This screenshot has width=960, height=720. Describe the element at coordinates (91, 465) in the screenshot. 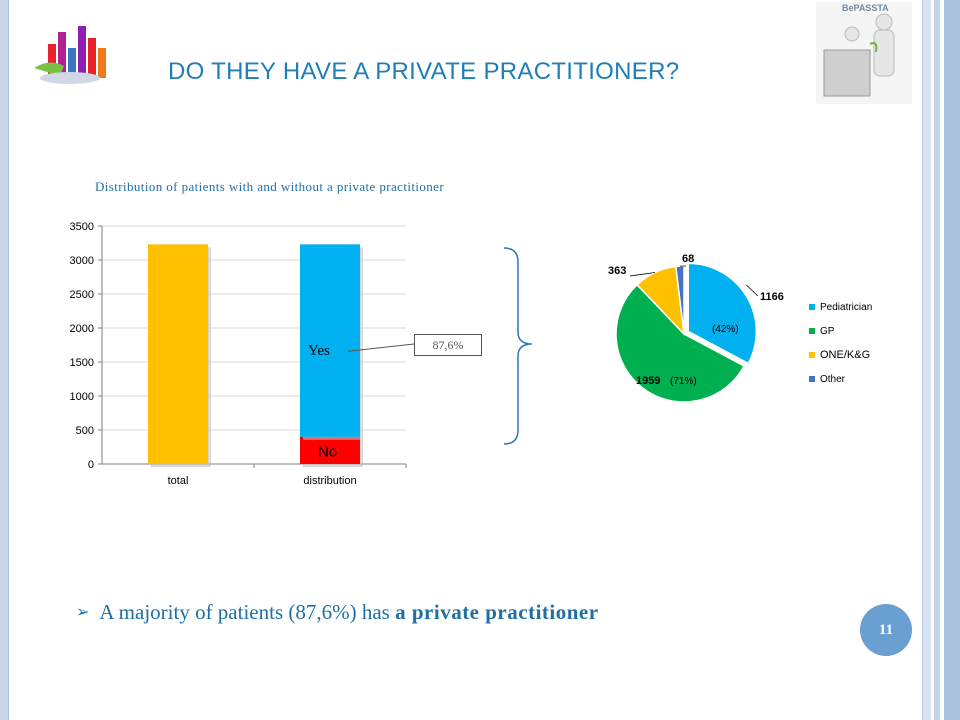

I see `y-tick-label: 0` at that location.